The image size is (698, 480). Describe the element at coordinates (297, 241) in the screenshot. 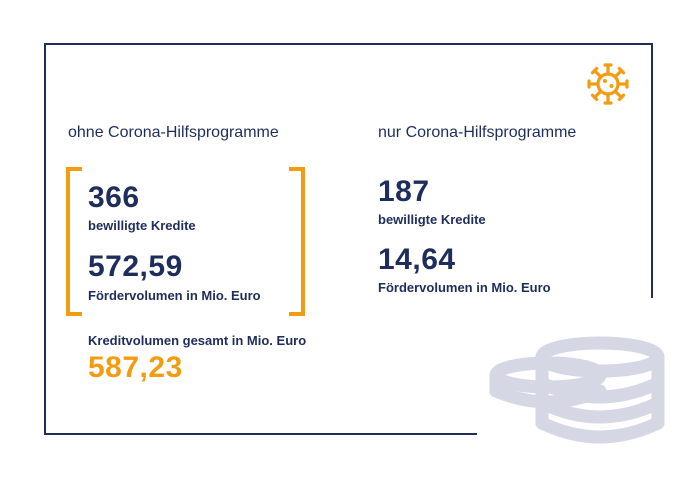

I see `right-bracket` at that location.